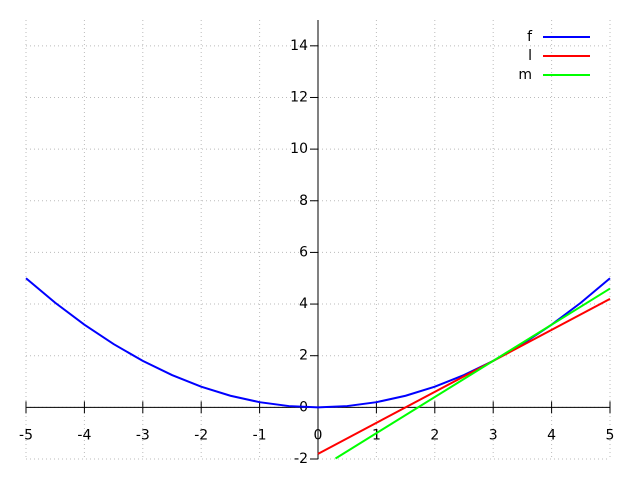 The image size is (640, 480). Describe the element at coordinates (84, 435) in the screenshot. I see `x-tick-label: -4` at that location.